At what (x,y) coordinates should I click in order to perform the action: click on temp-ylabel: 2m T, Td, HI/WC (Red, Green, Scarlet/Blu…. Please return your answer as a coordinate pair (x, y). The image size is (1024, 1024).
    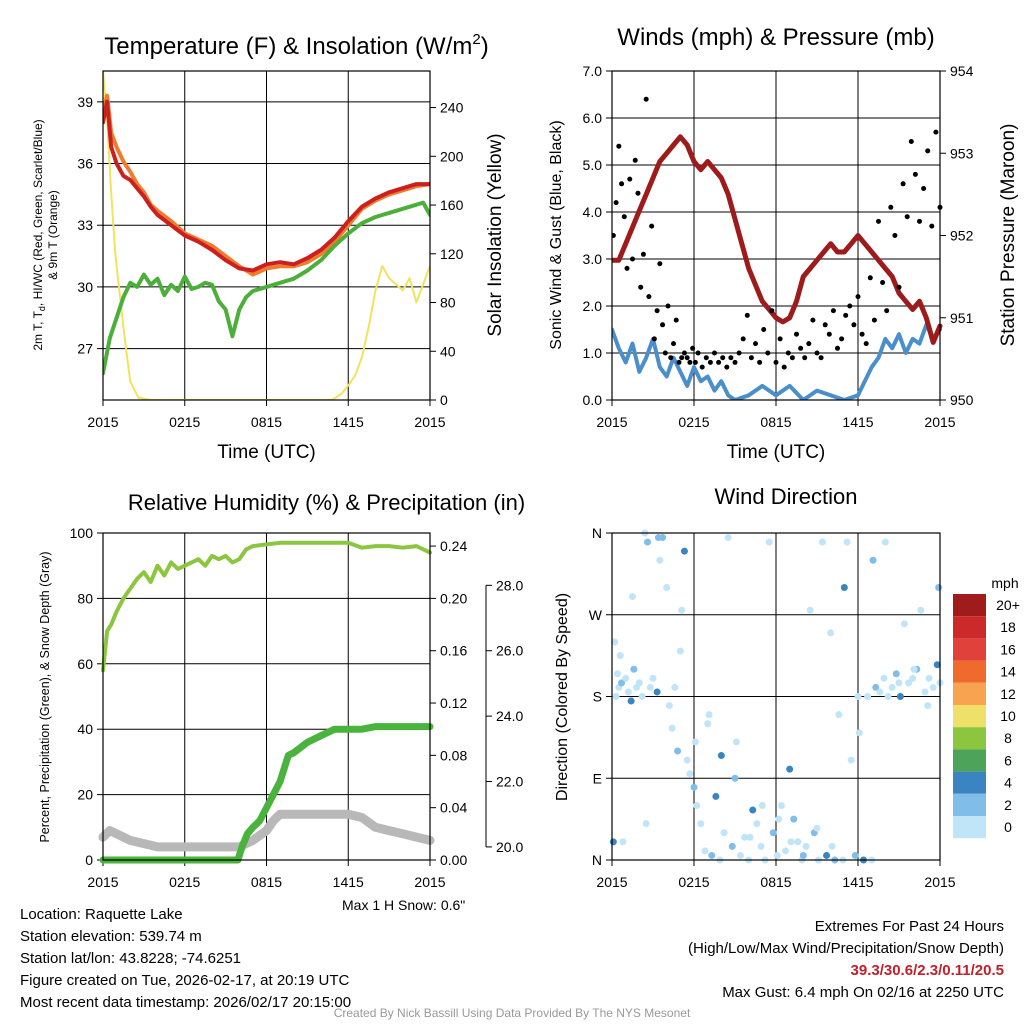
    Looking at the image, I should click on (39, 234).